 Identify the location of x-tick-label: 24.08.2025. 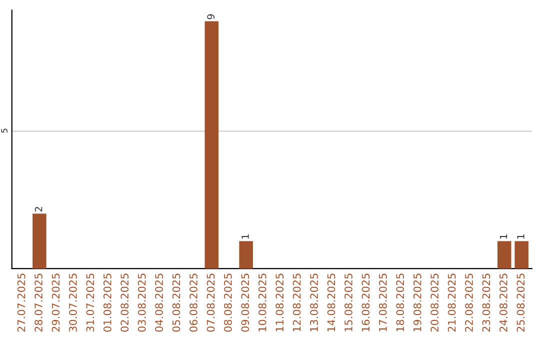
(503, 303).